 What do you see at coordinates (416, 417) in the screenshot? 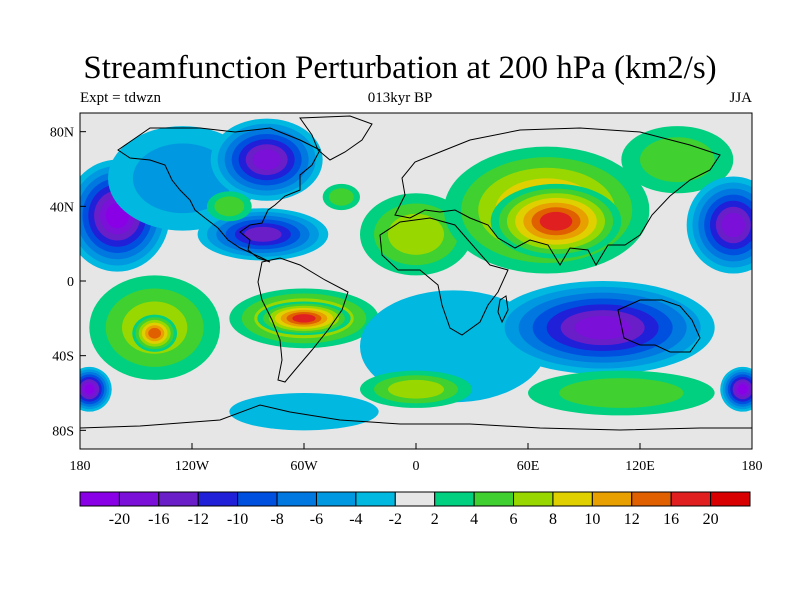
I see `antarctica-coast` at bounding box center [416, 417].